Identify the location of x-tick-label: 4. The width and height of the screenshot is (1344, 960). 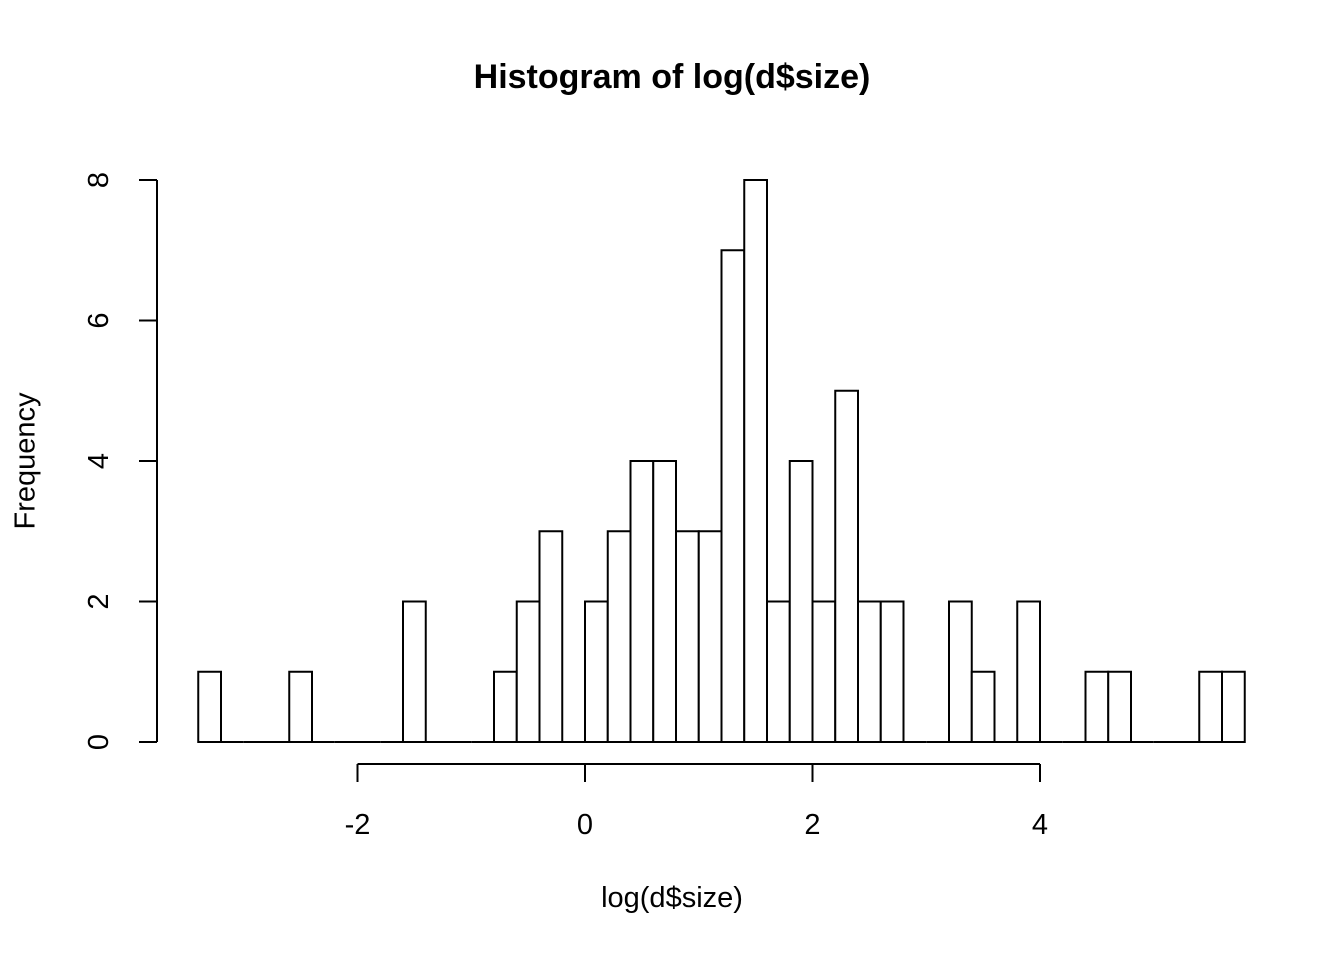
(1040, 825).